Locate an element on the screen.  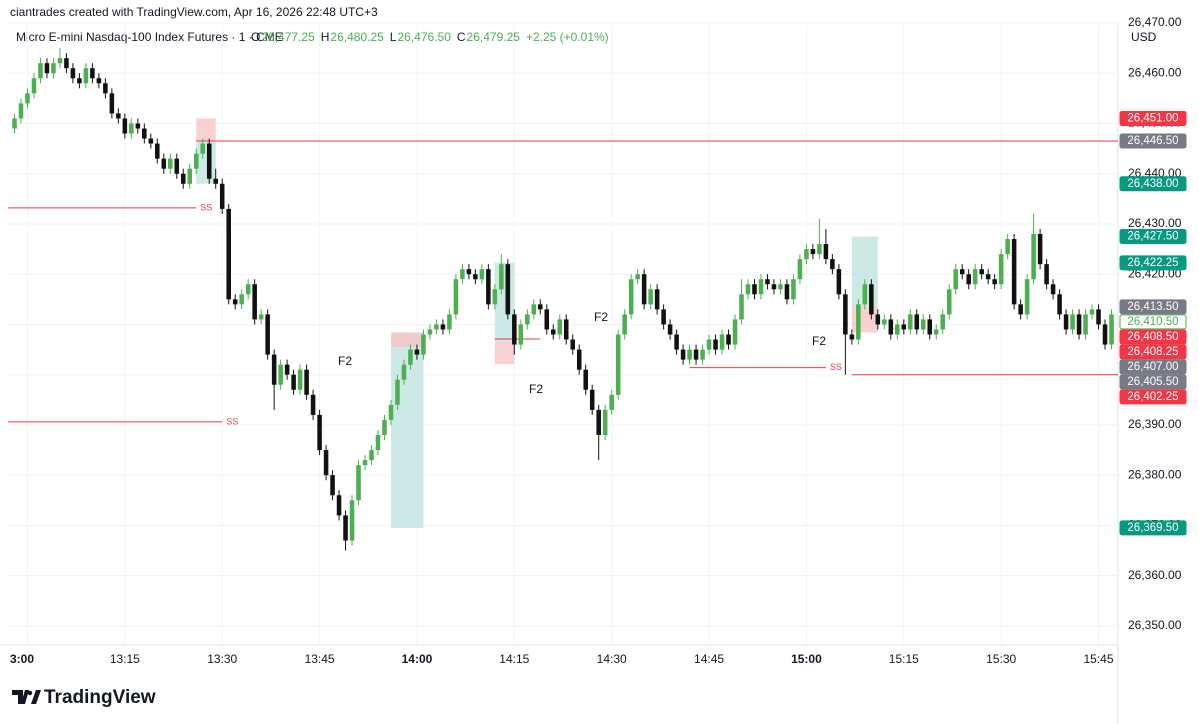
currency: USD is located at coordinates (1144, 37).